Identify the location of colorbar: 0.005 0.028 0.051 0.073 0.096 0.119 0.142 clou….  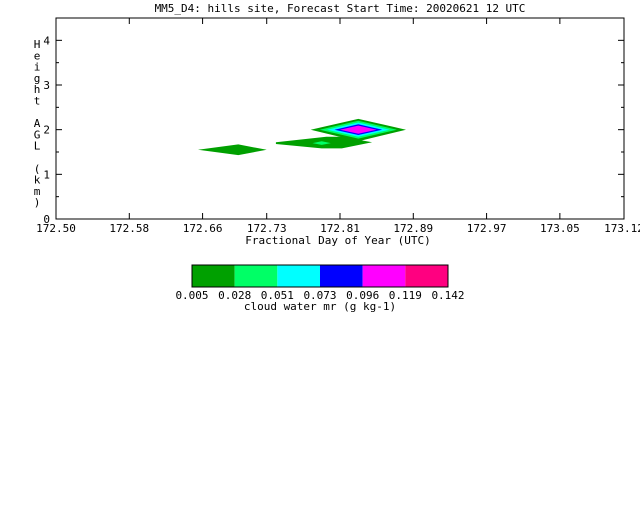
(320, 288).